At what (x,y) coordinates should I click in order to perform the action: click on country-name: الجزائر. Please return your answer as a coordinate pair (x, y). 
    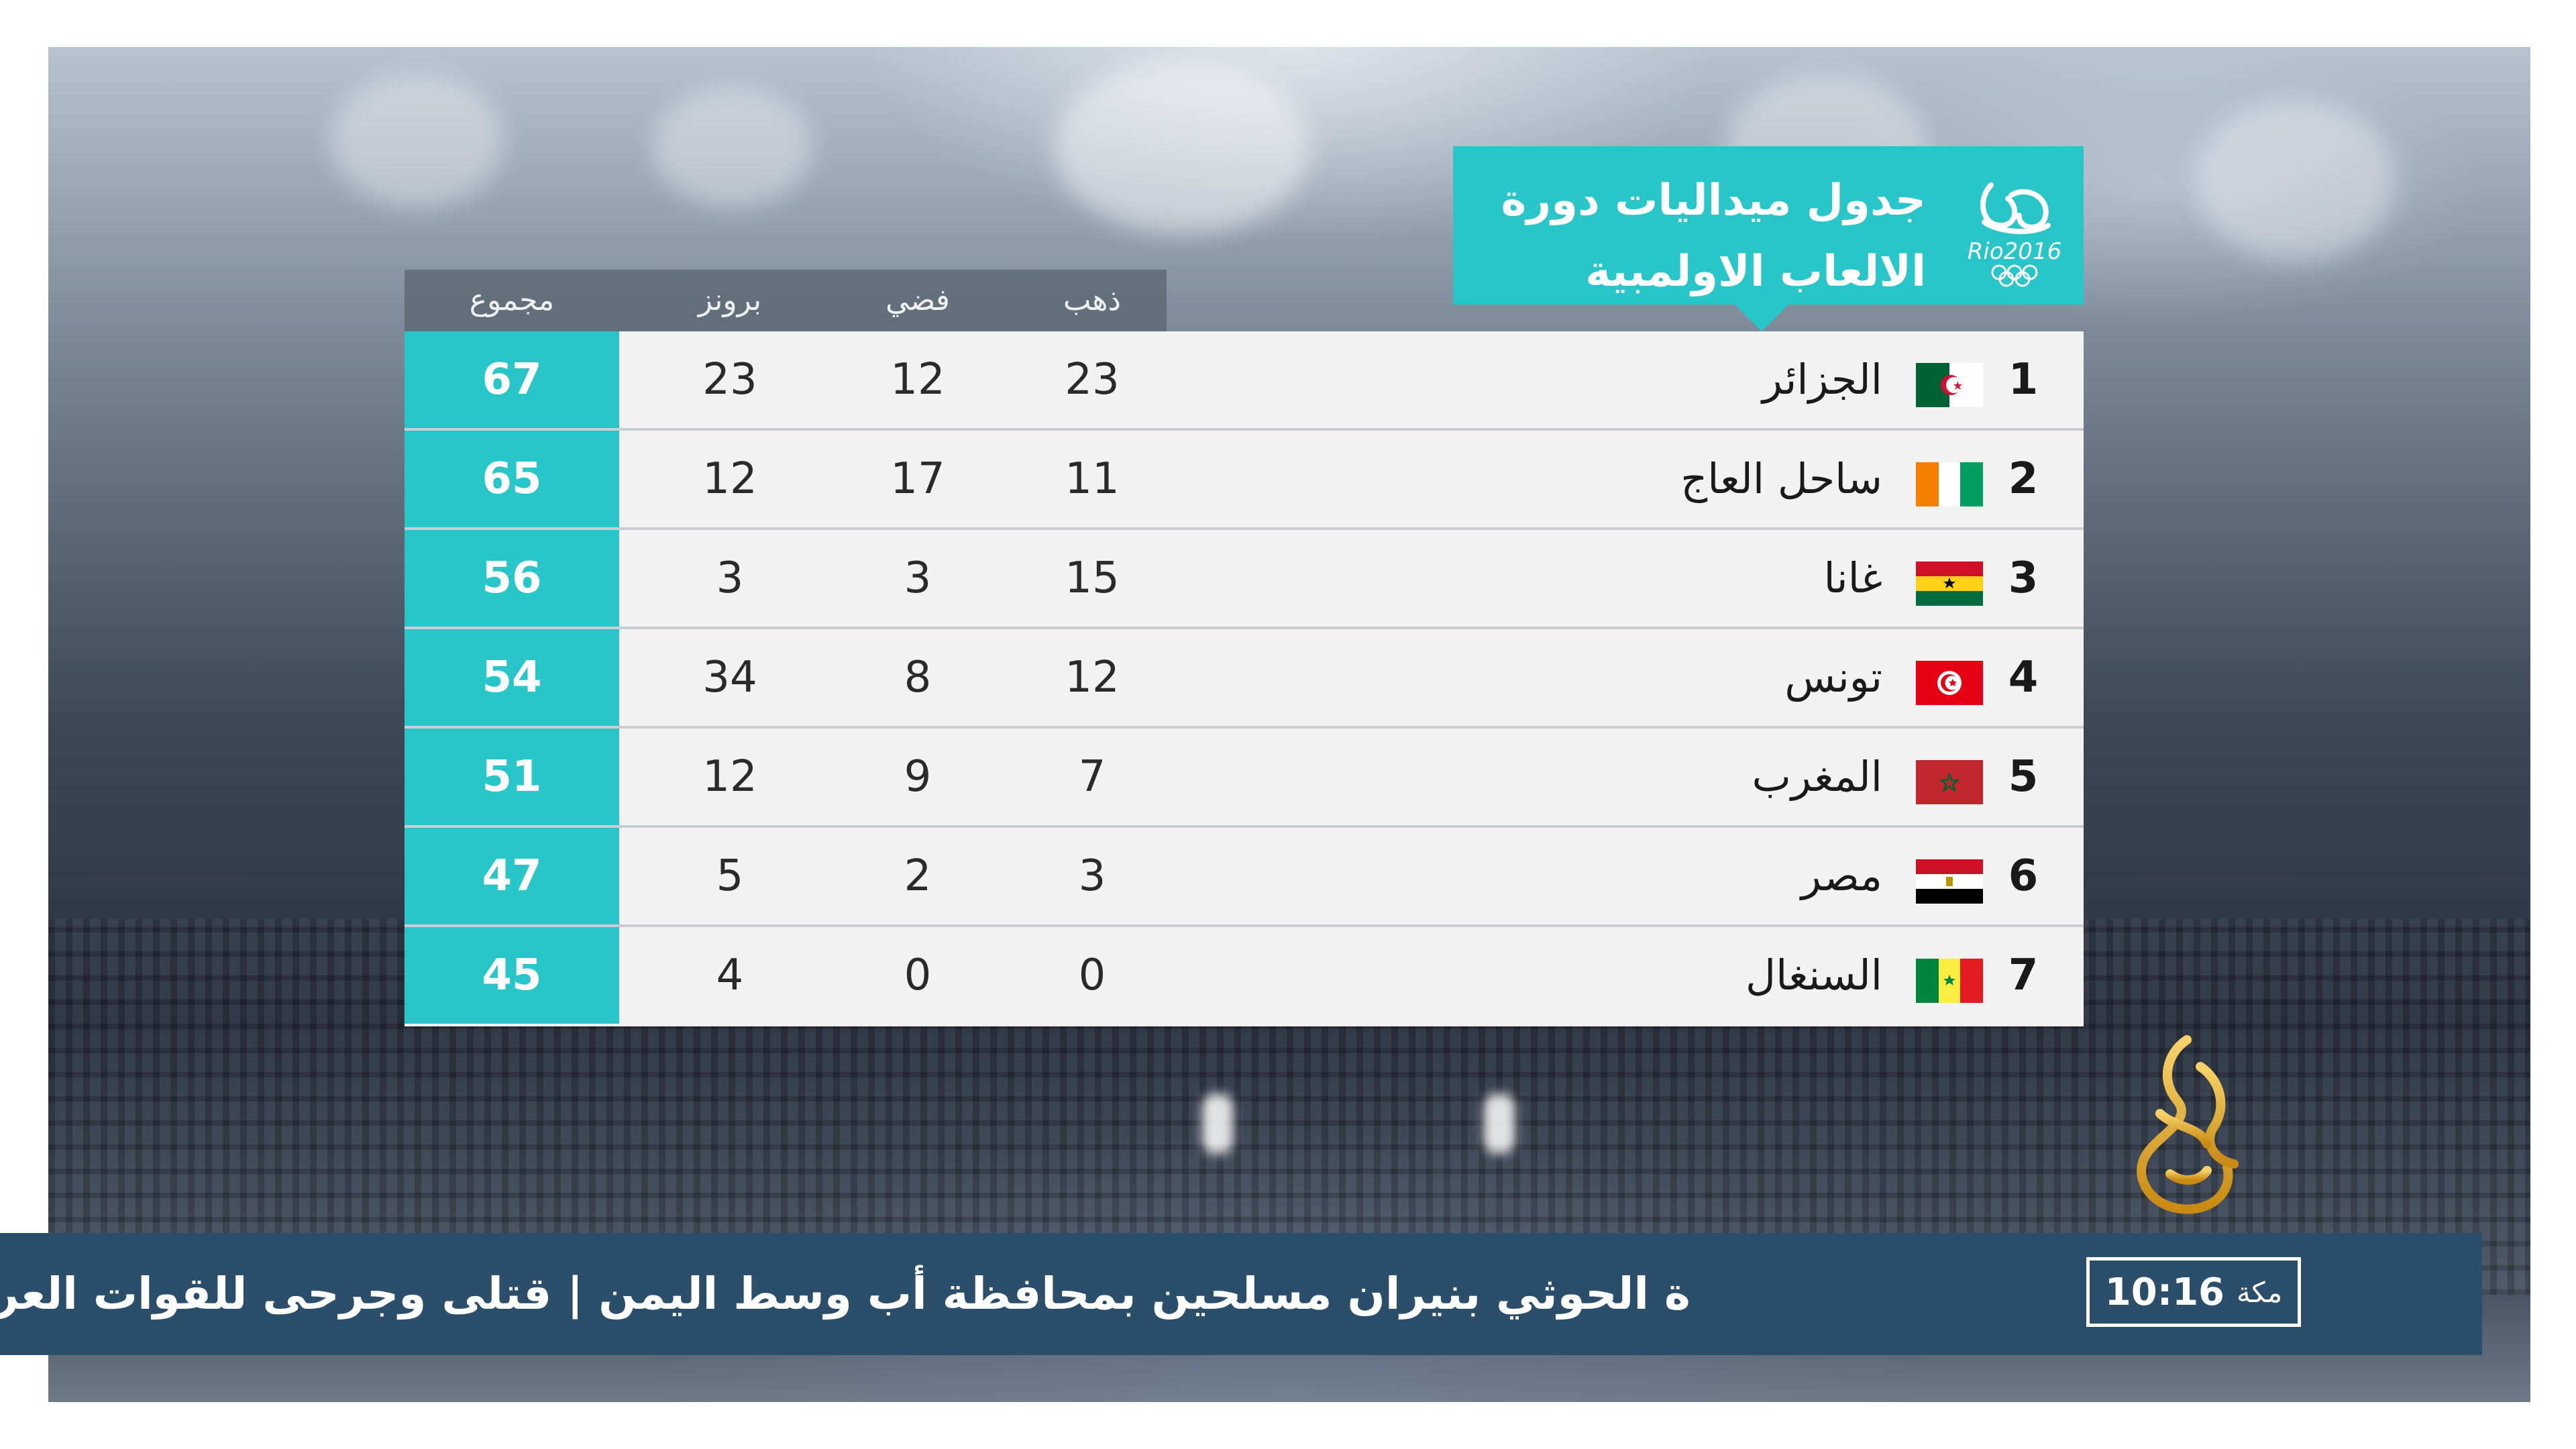
    Looking at the image, I should click on (1822, 379).